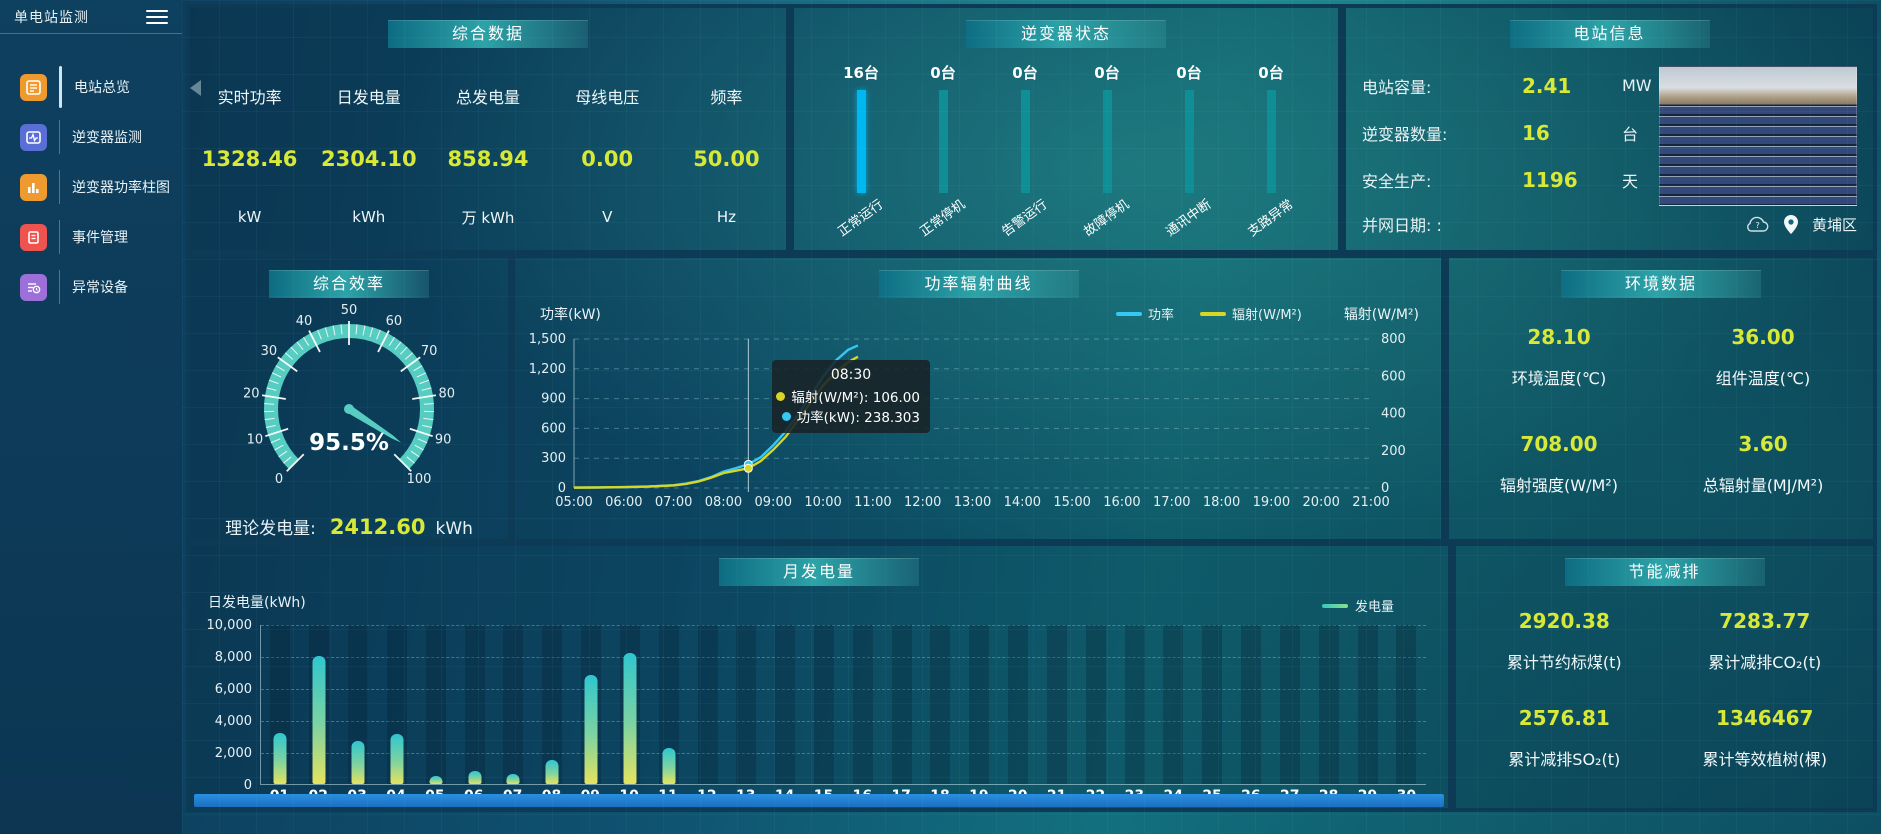  I want to click on svg-text: 20, so click(251, 394).